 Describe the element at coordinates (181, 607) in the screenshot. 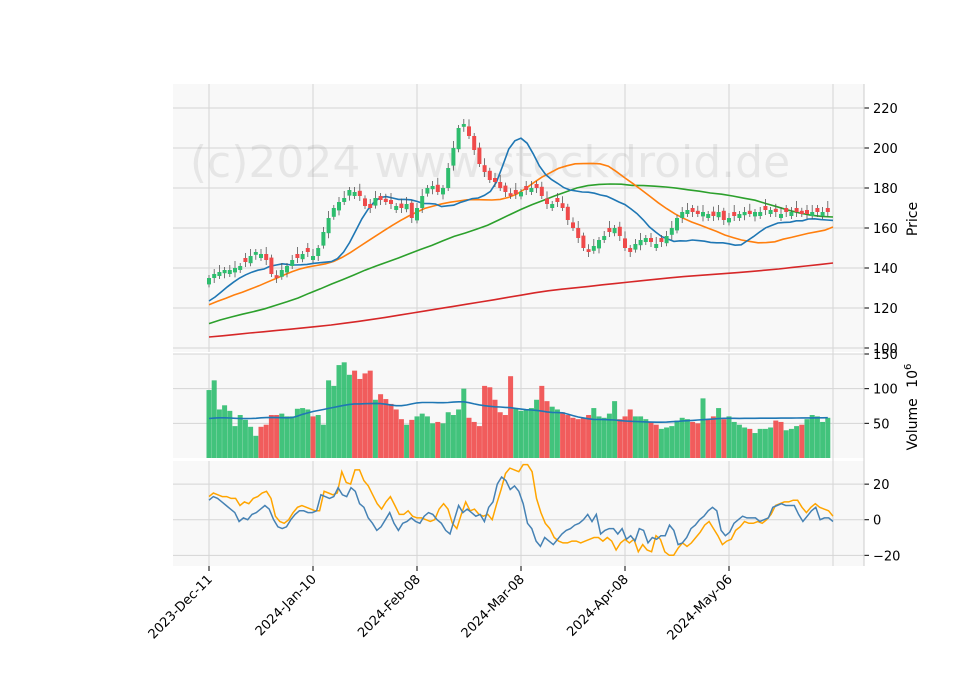

I see `x-tick-label: 2023-Dec-11` at that location.